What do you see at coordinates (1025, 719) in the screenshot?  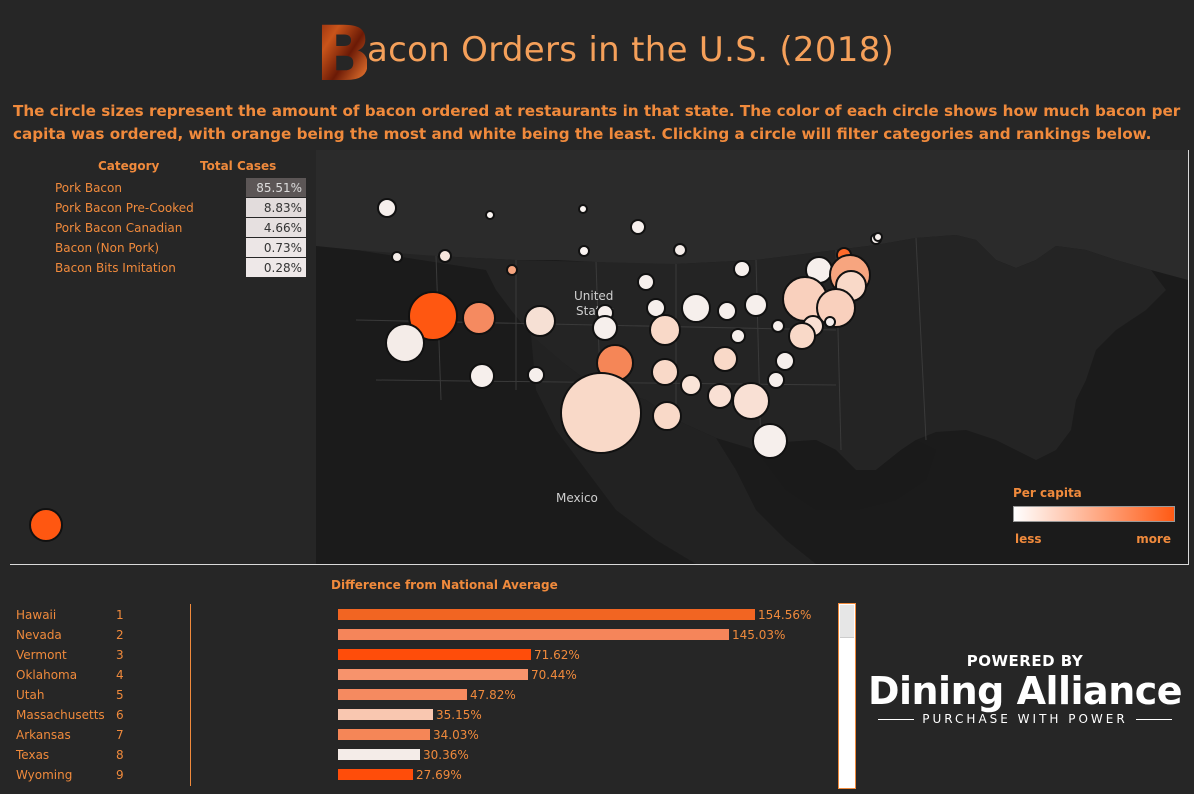 I see `brand-tagline-row: PURCHASE WITH POWER` at bounding box center [1025, 719].